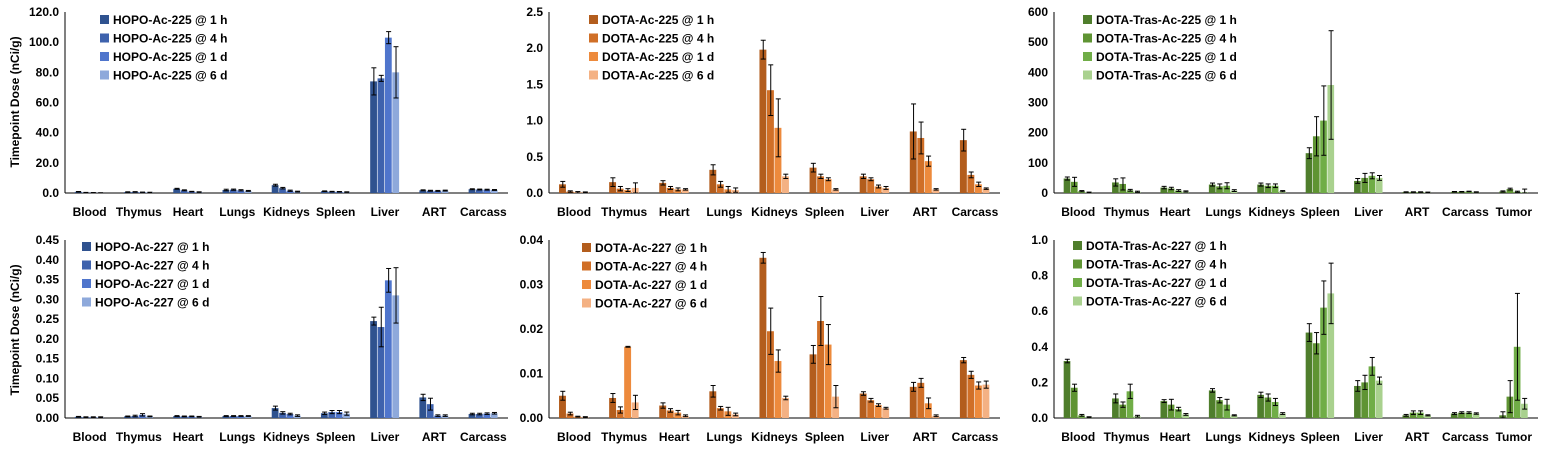 The height and width of the screenshot is (459, 1556). What do you see at coordinates (1156, 246) in the screenshot?
I see `legend-label: DOTA-Tras-Ac-227 @ 1 h` at bounding box center [1156, 246].